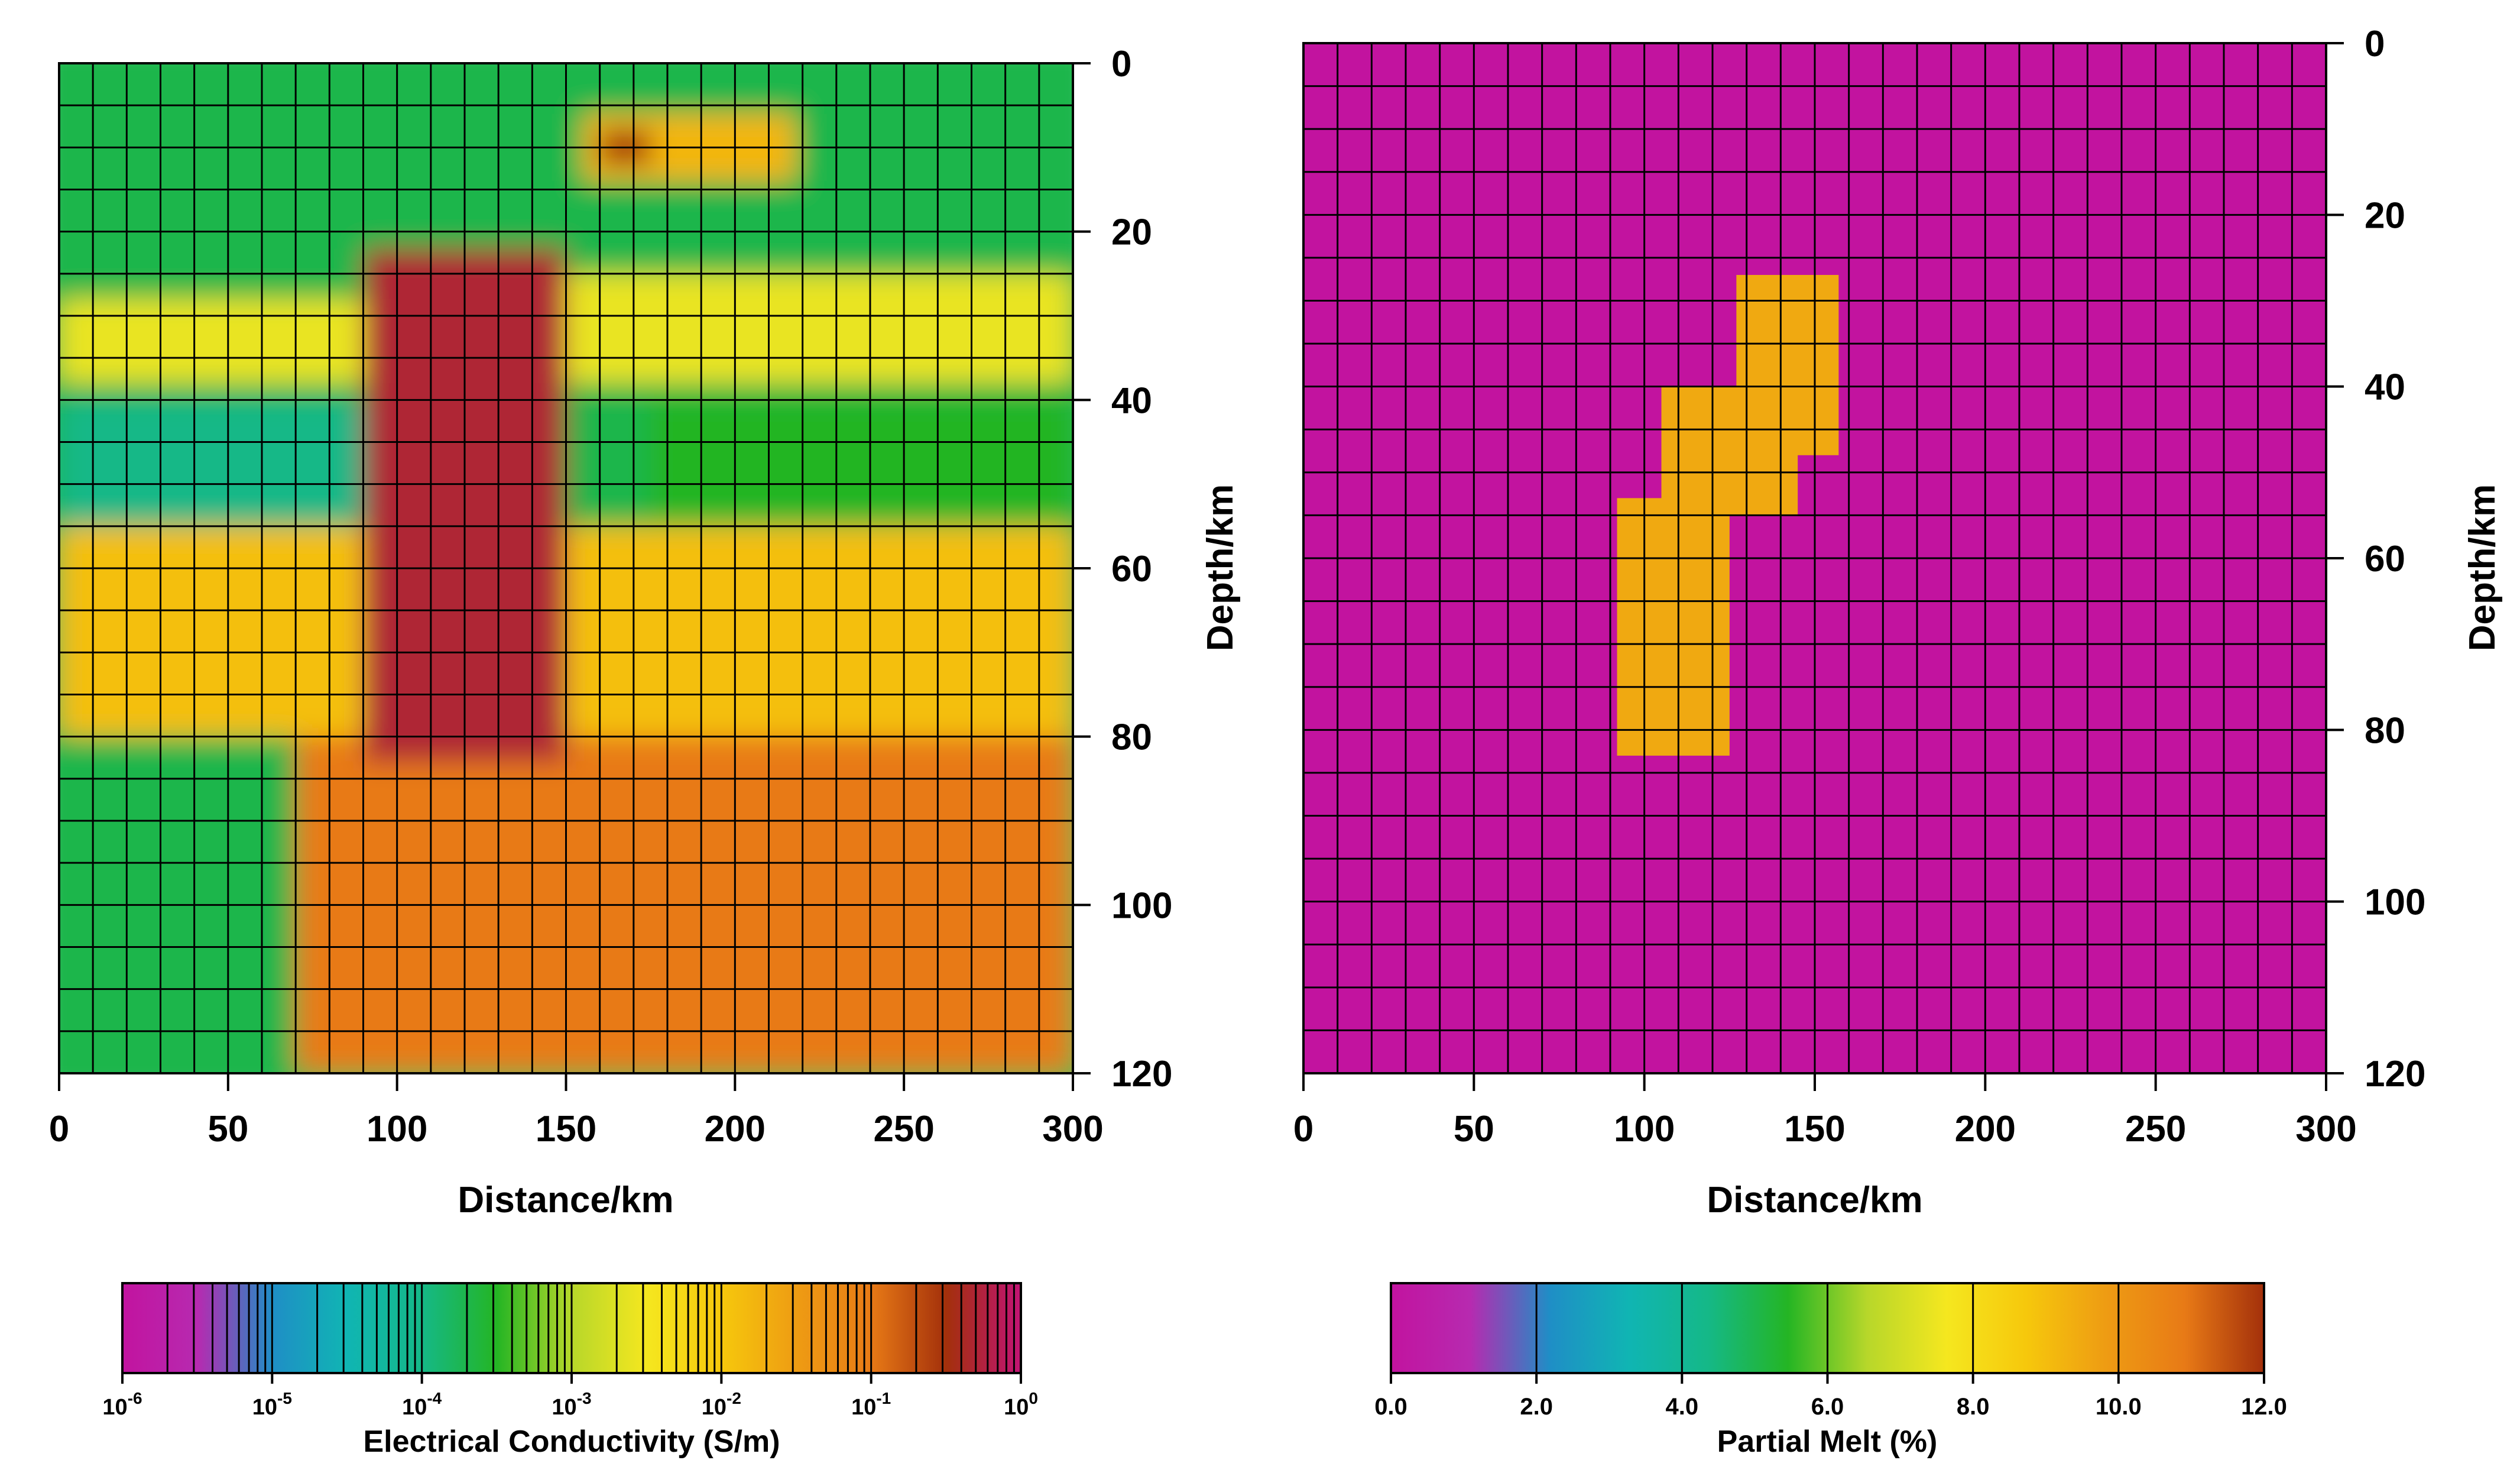 Image resolution: width=2520 pixels, height=1473 pixels. I want to click on partial-melt-y-axis: 0 20 40 60 80 100 120, so click(2376, 559).